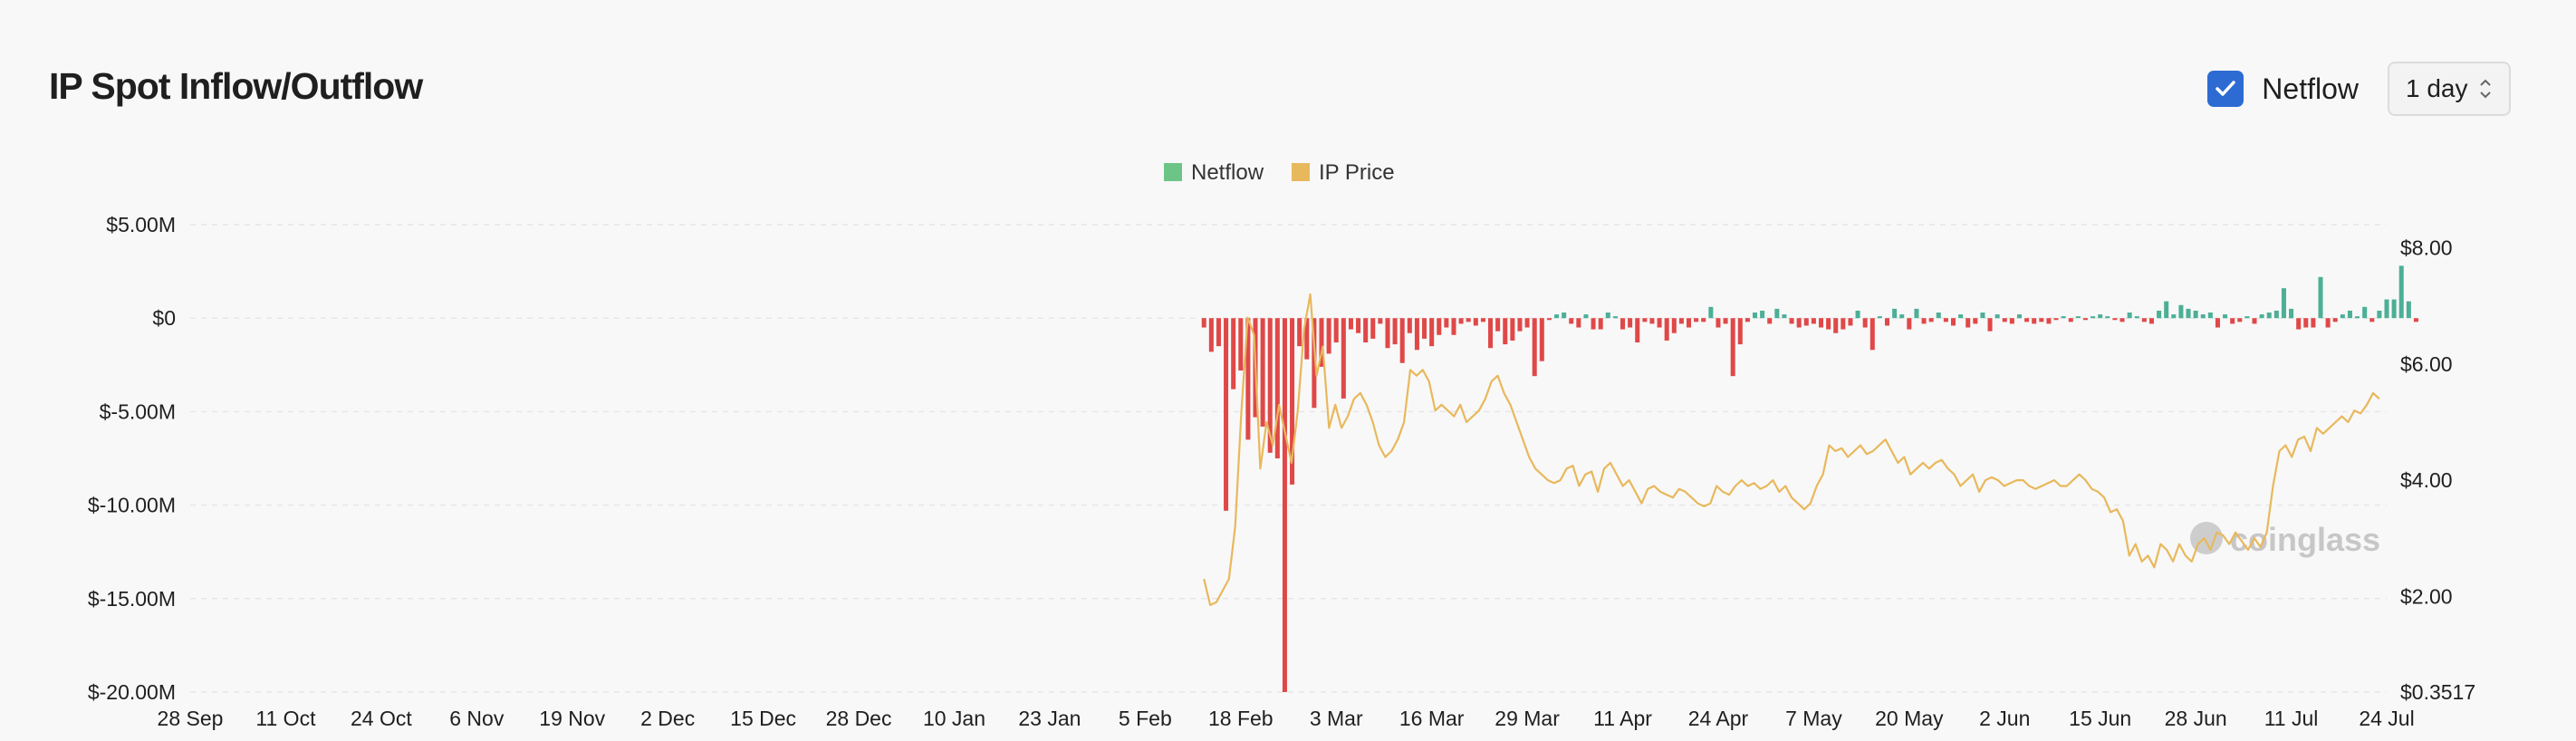 The width and height of the screenshot is (2576, 741). Describe the element at coordinates (477, 718) in the screenshot. I see `x-tick-label: 6 Nov` at that location.